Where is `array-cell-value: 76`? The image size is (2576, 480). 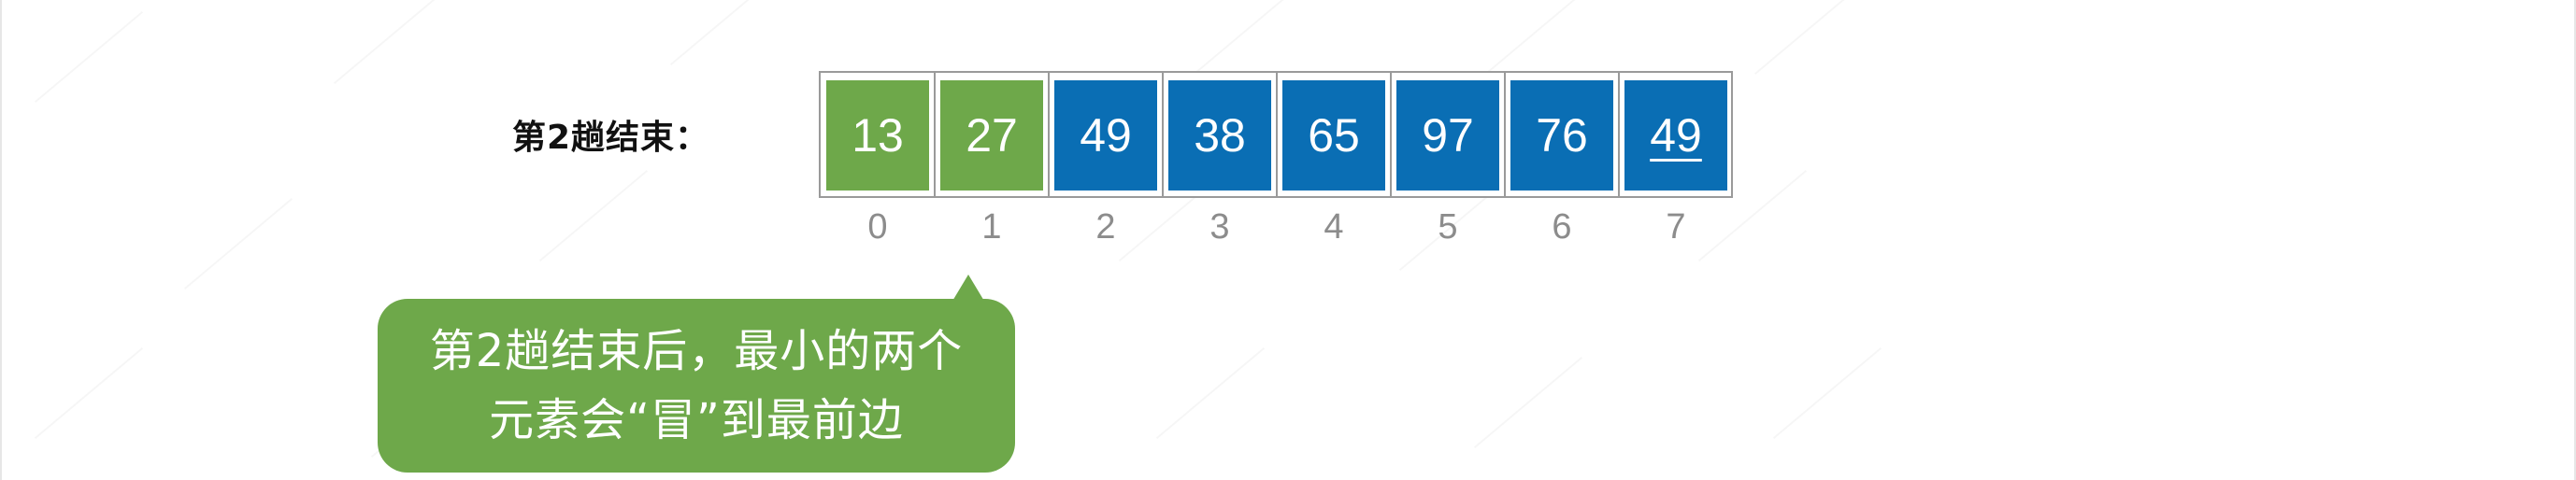 array-cell-value: 76 is located at coordinates (1562, 135).